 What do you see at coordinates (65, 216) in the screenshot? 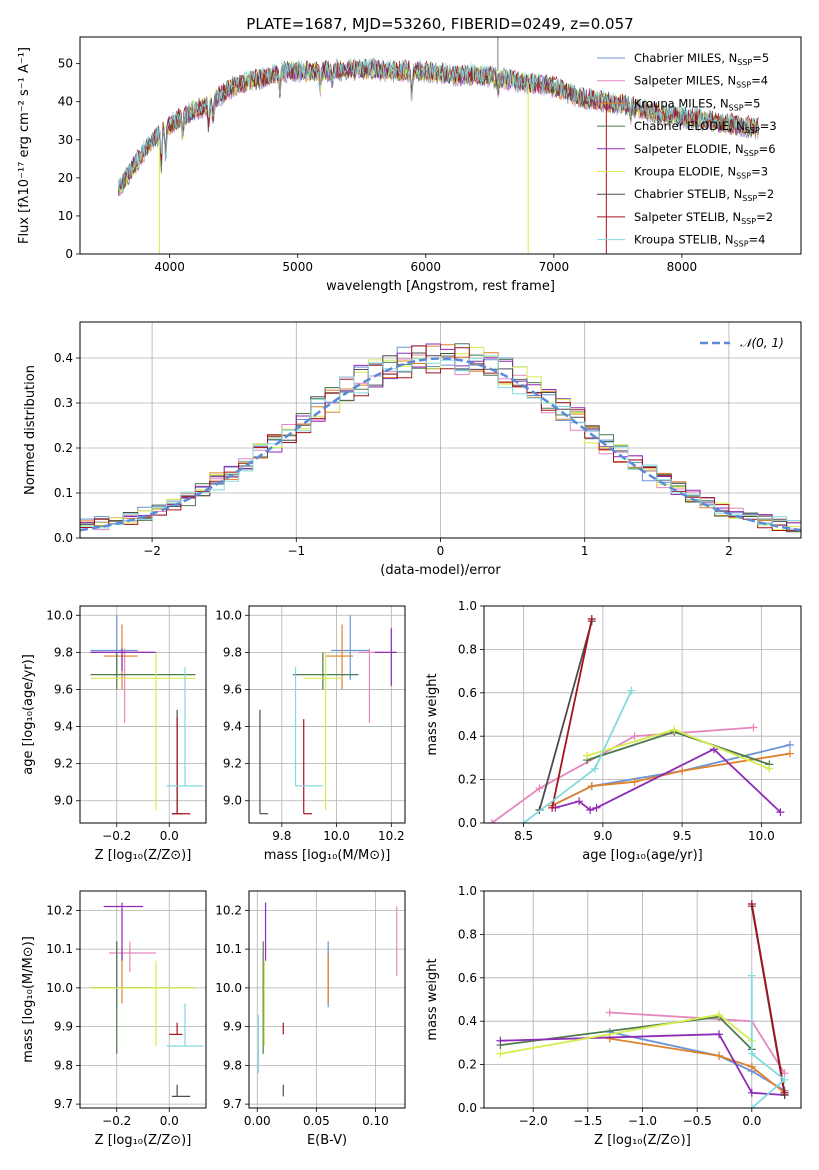
I see `y-tick-label: 10` at bounding box center [65, 216].